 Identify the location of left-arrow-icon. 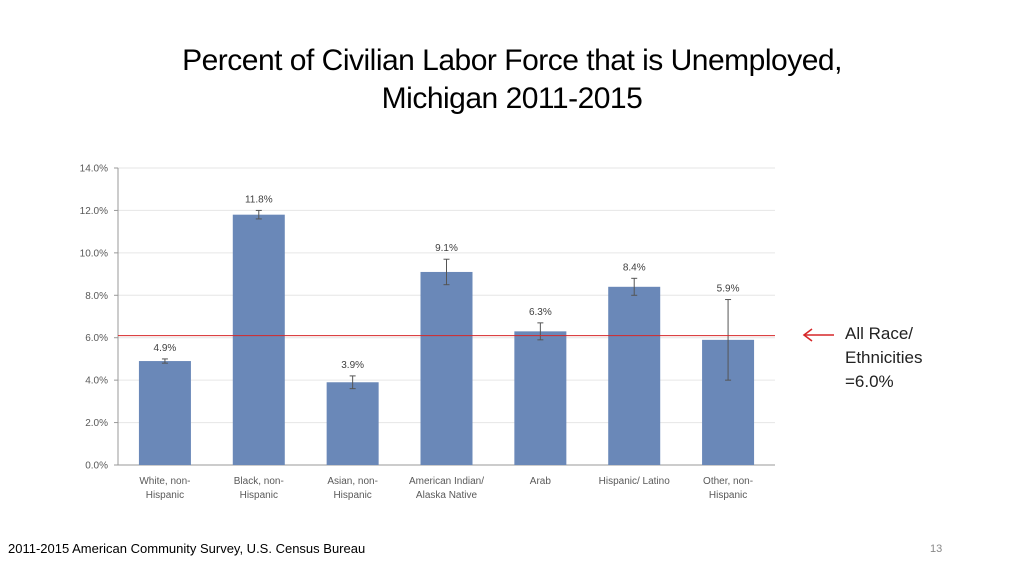
(818, 335).